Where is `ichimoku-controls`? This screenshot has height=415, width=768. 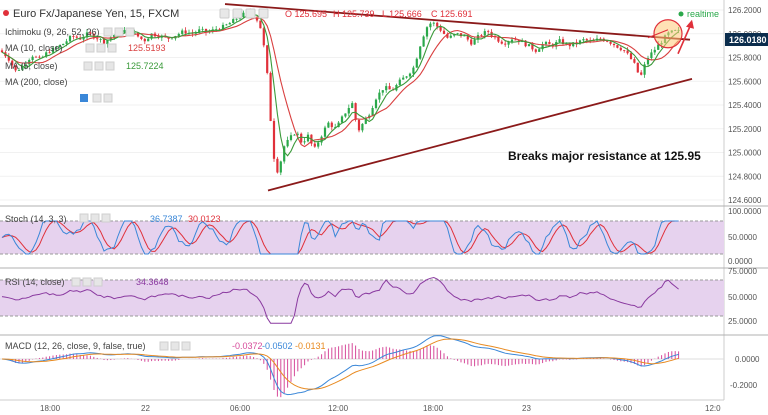
ichimoku-controls is located at coordinates (119, 32).